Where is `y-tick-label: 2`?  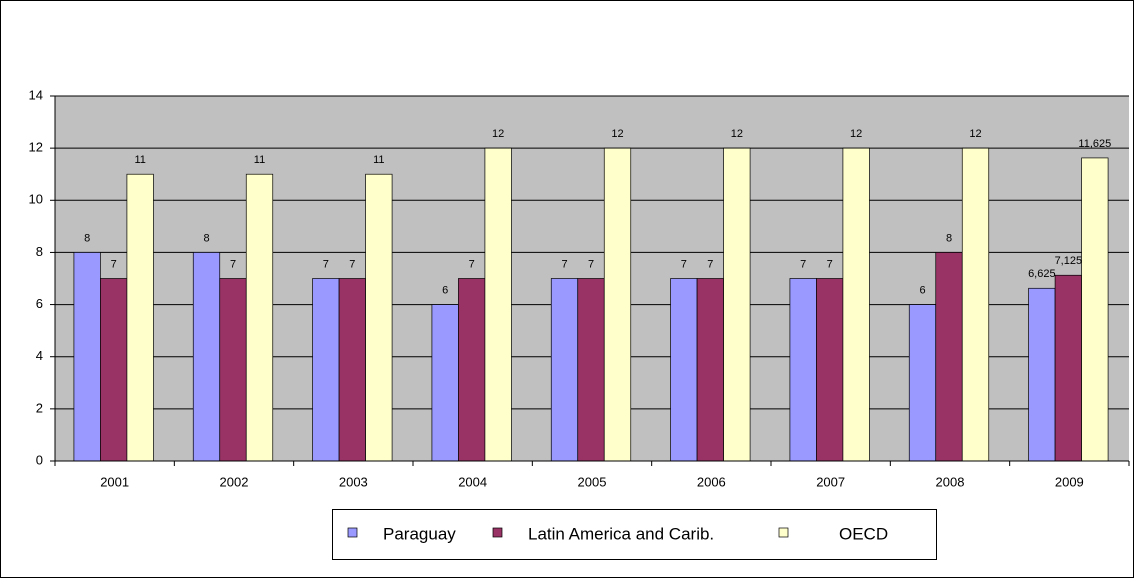 y-tick-label: 2 is located at coordinates (39, 407).